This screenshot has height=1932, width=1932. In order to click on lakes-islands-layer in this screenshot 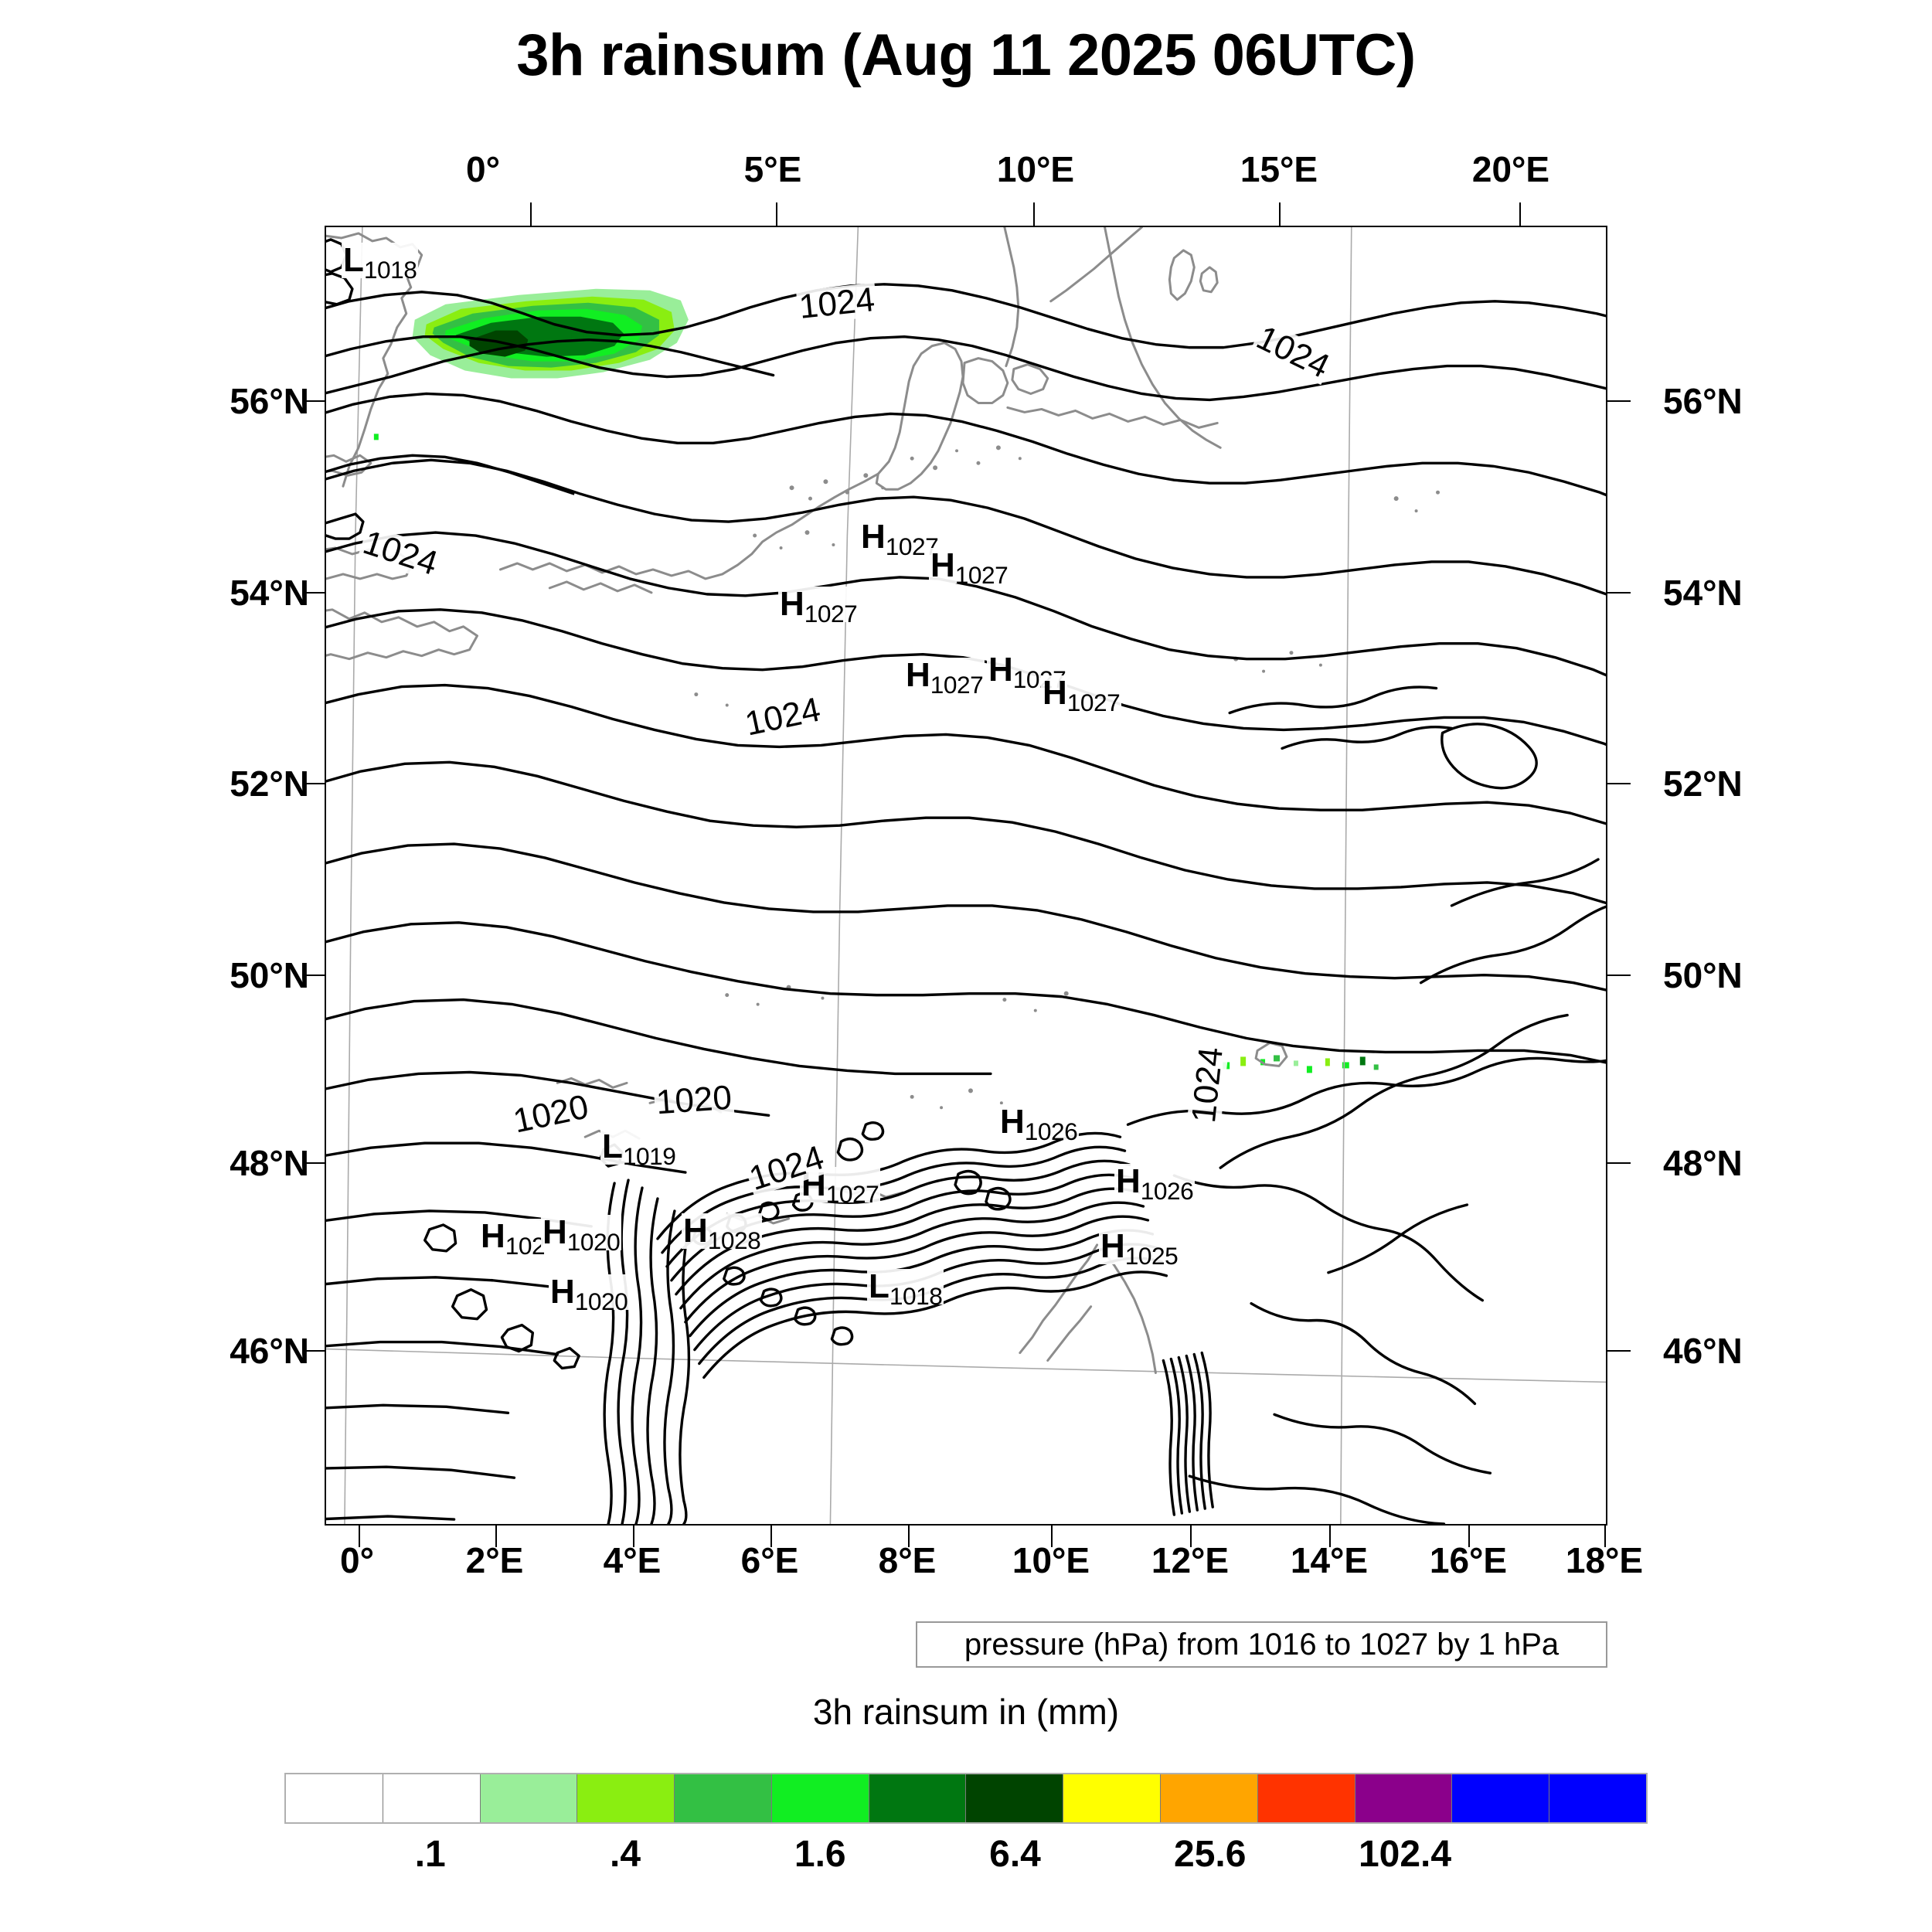, I will do `click(1067, 777)`.